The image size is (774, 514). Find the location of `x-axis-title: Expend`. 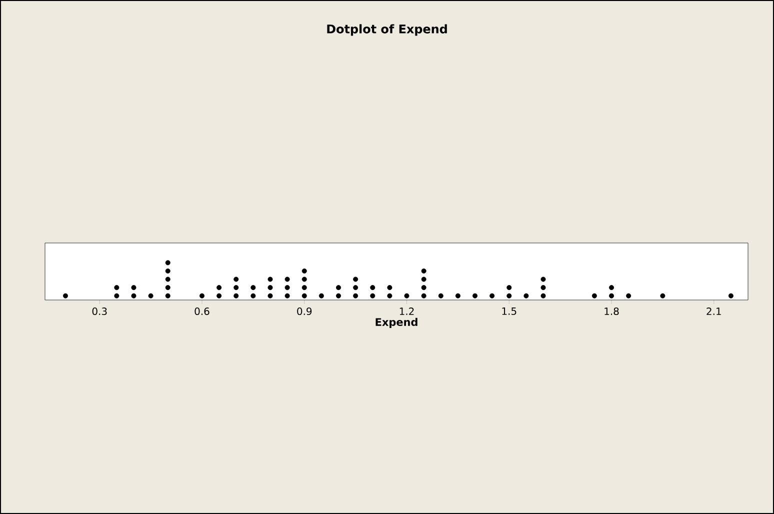

x-axis-title: Expend is located at coordinates (397, 323).